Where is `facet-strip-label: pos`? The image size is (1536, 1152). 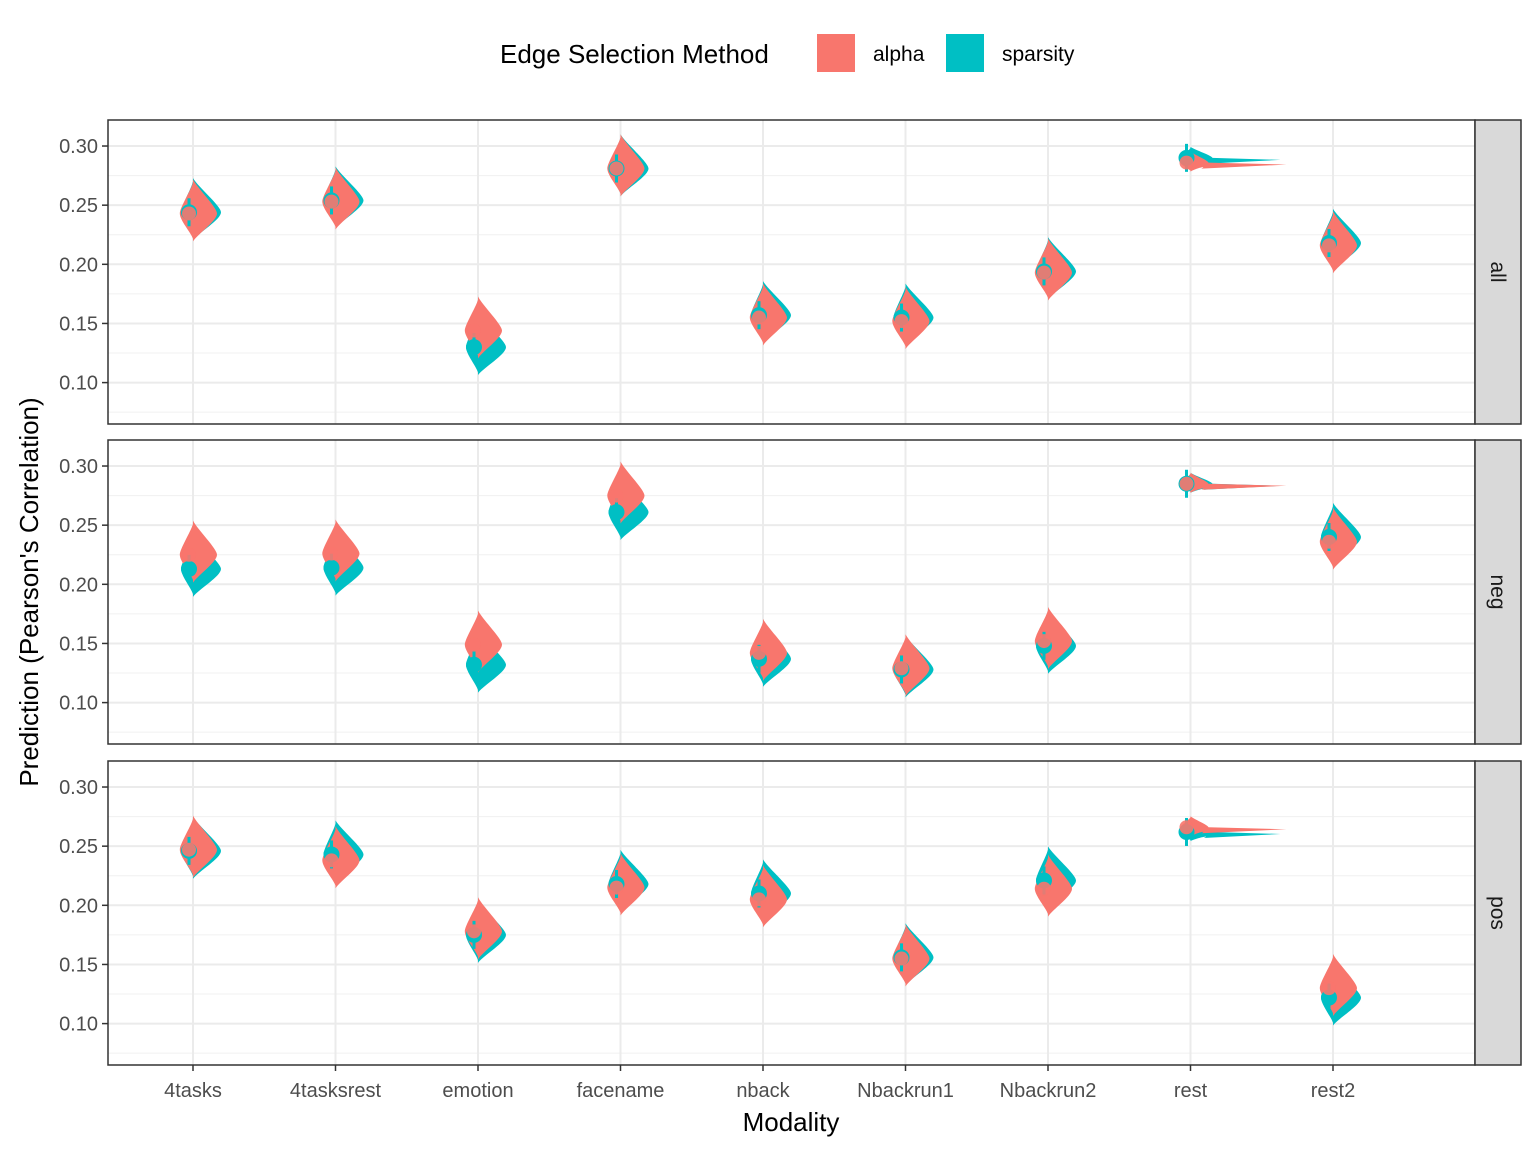 facet-strip-label: pos is located at coordinates (1497, 913).